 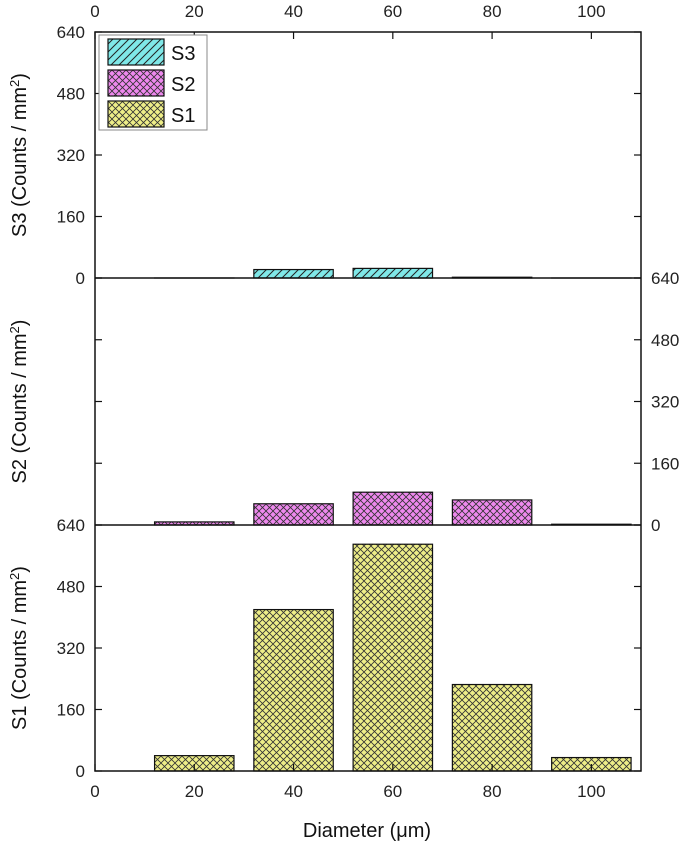 What do you see at coordinates (71, 710) in the screenshot?
I see `ytick-label-s1-160: 160` at bounding box center [71, 710].